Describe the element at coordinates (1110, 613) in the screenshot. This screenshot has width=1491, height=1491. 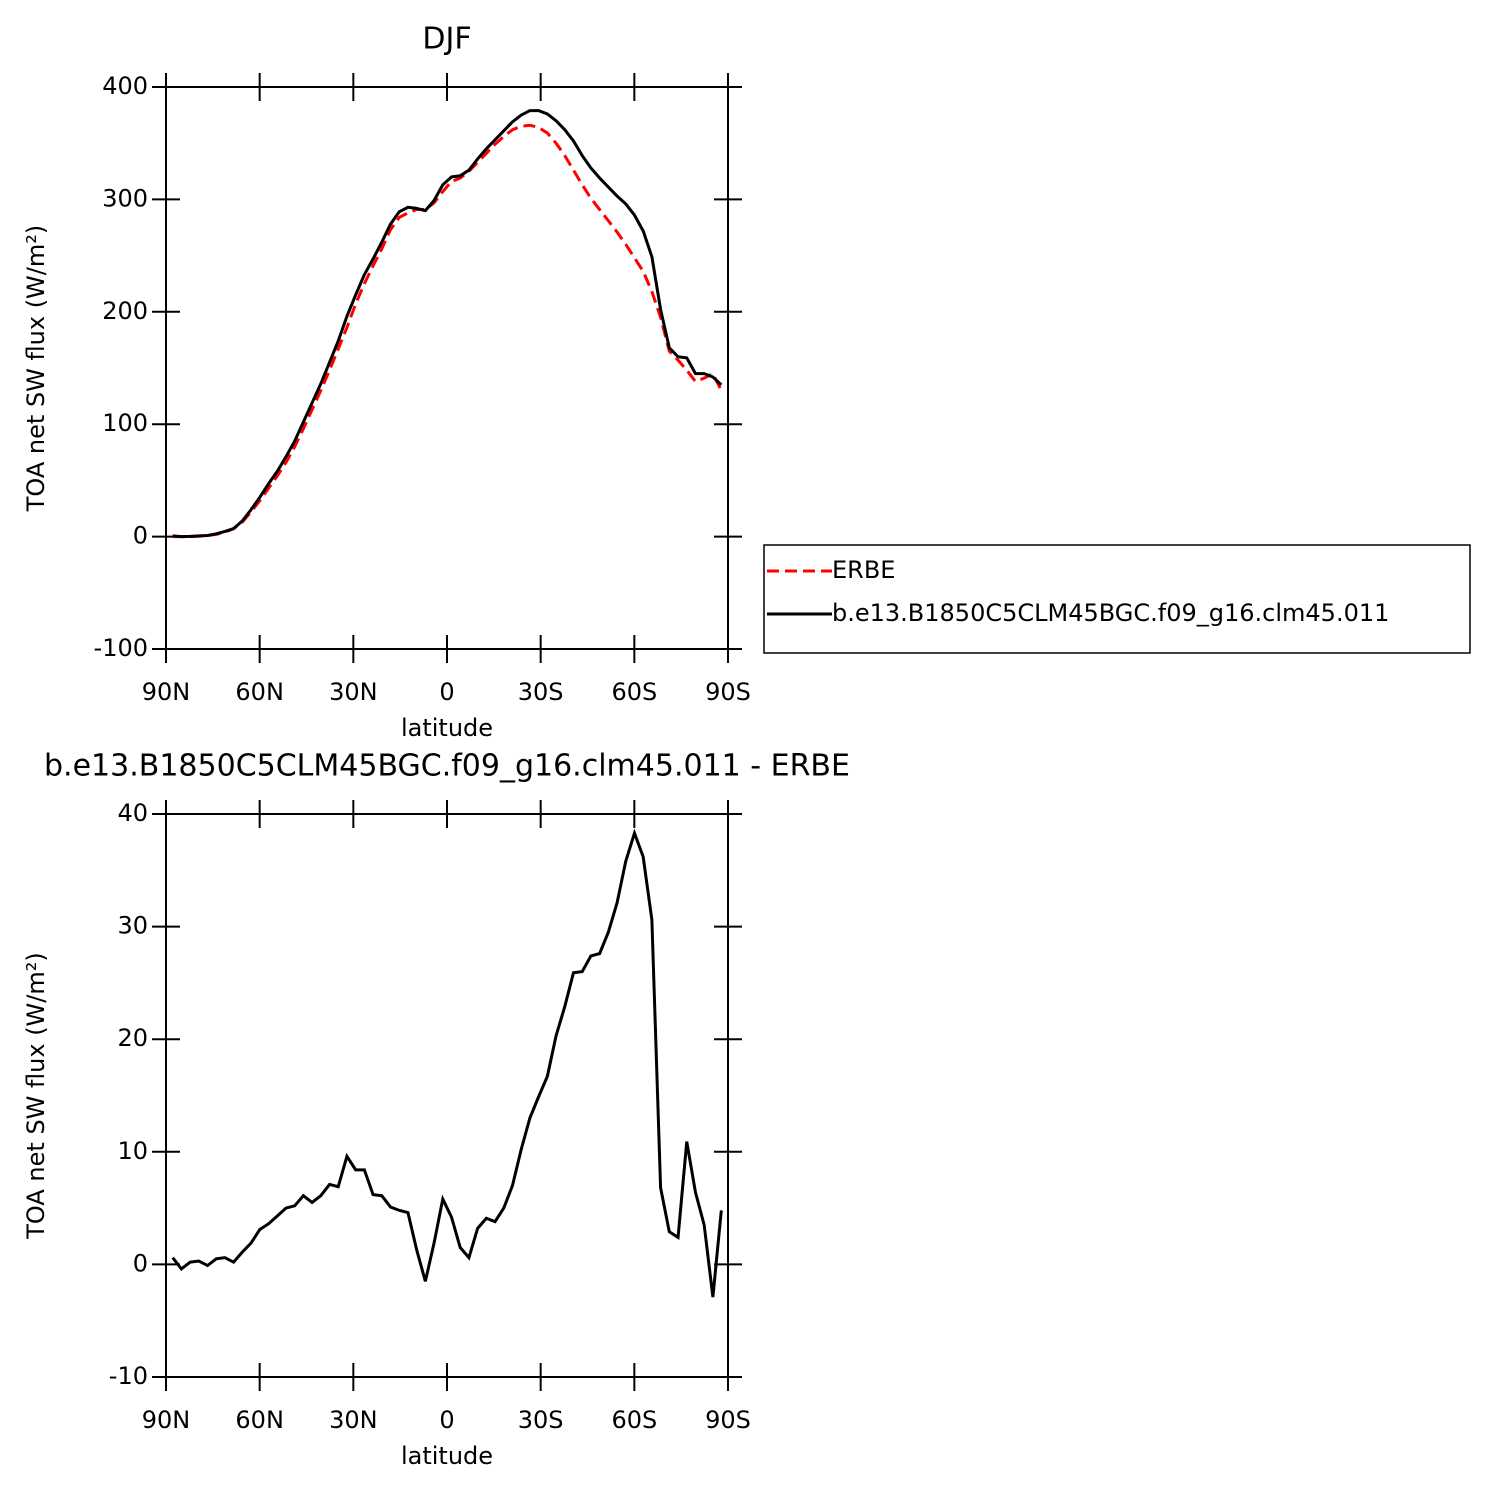
I see `legend-label: b.e13.B1850C5CLM45BGC.f09_g16.clm45.011` at that location.